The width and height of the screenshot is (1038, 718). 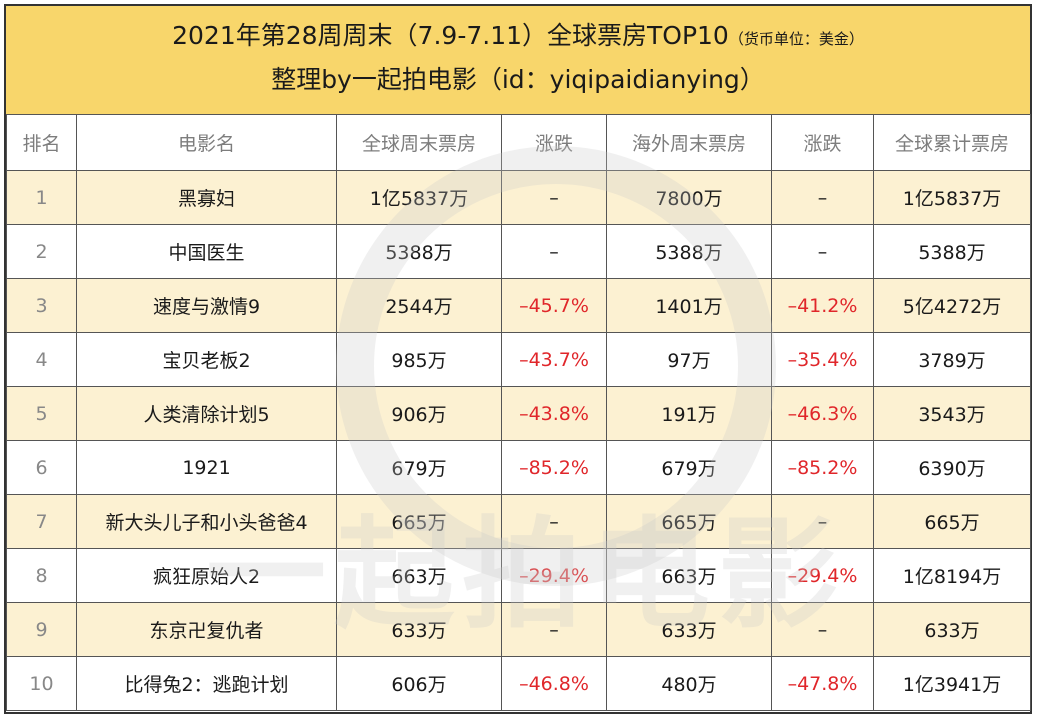 What do you see at coordinates (206, 413) in the screenshot?
I see `cell-movie-title: 人类清除计划5` at bounding box center [206, 413].